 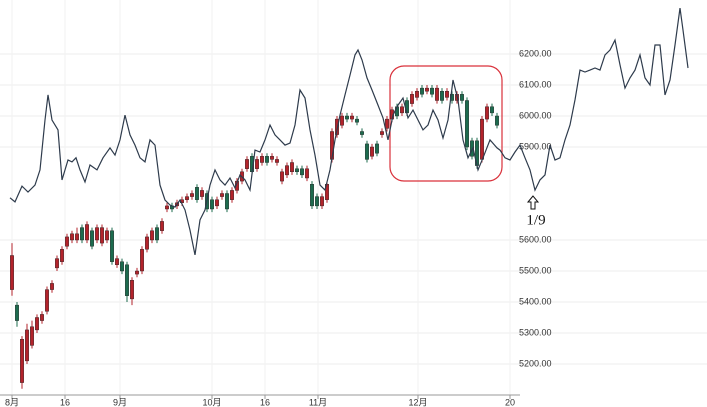 What do you see at coordinates (318, 402) in the screenshot?
I see `x-tick-label: 11月` at bounding box center [318, 402].